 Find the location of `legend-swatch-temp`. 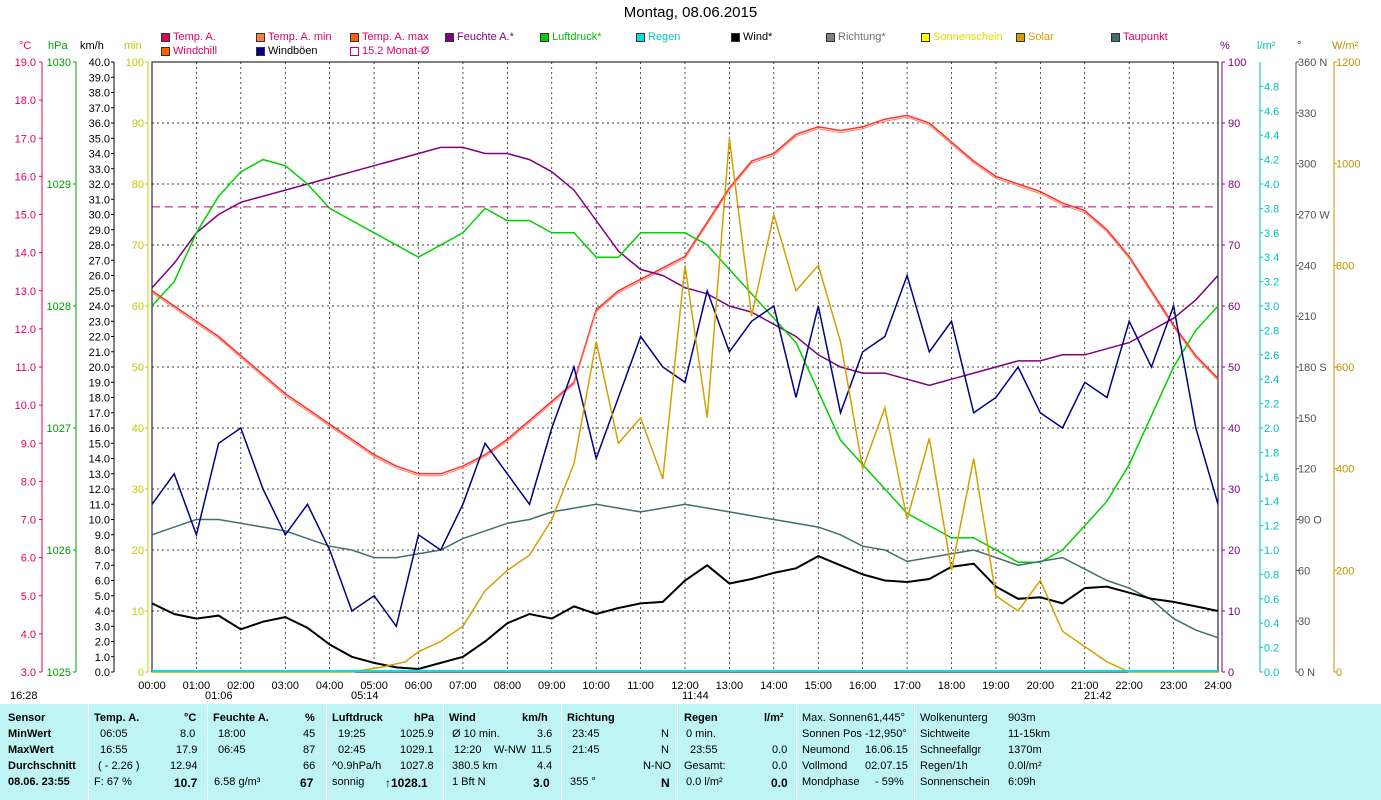

legend-swatch-temp is located at coordinates (165, 37).